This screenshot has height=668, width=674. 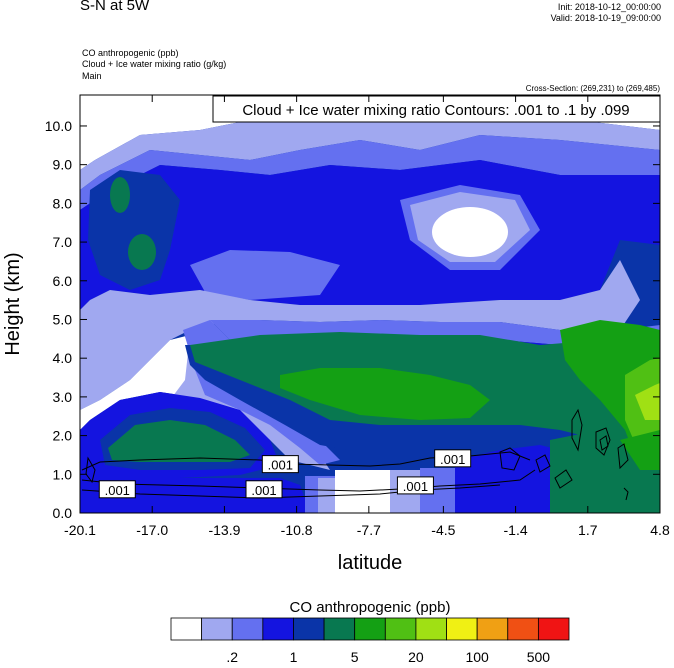 I want to click on contour-labels: .001 .001 .001 .001 .001, so click(x=285, y=474).